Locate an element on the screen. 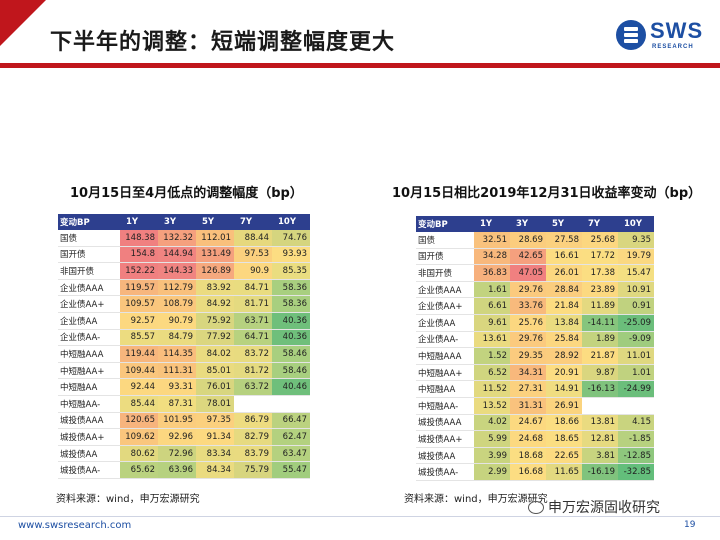 The height and width of the screenshot is (540, 720). heatmap-cell: 92.57 is located at coordinates (139, 321).